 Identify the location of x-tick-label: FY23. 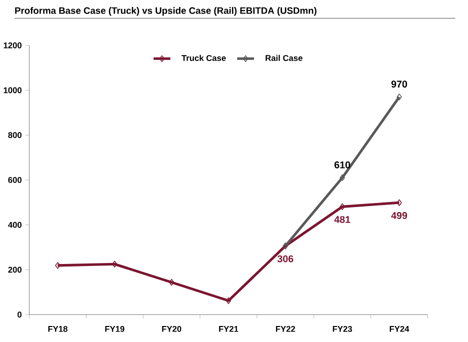
(342, 329).